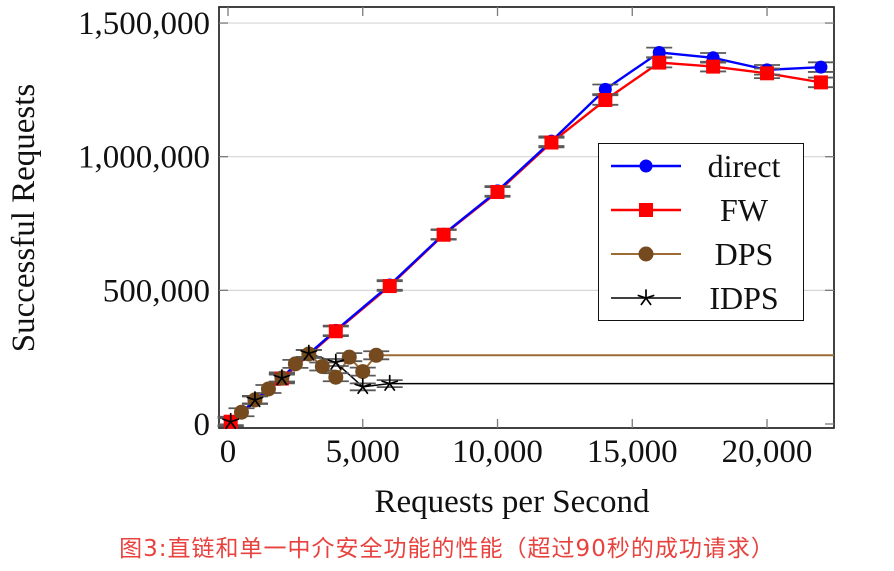 The image size is (894, 571). I want to click on legend-label-direct: direct, so click(744, 166).